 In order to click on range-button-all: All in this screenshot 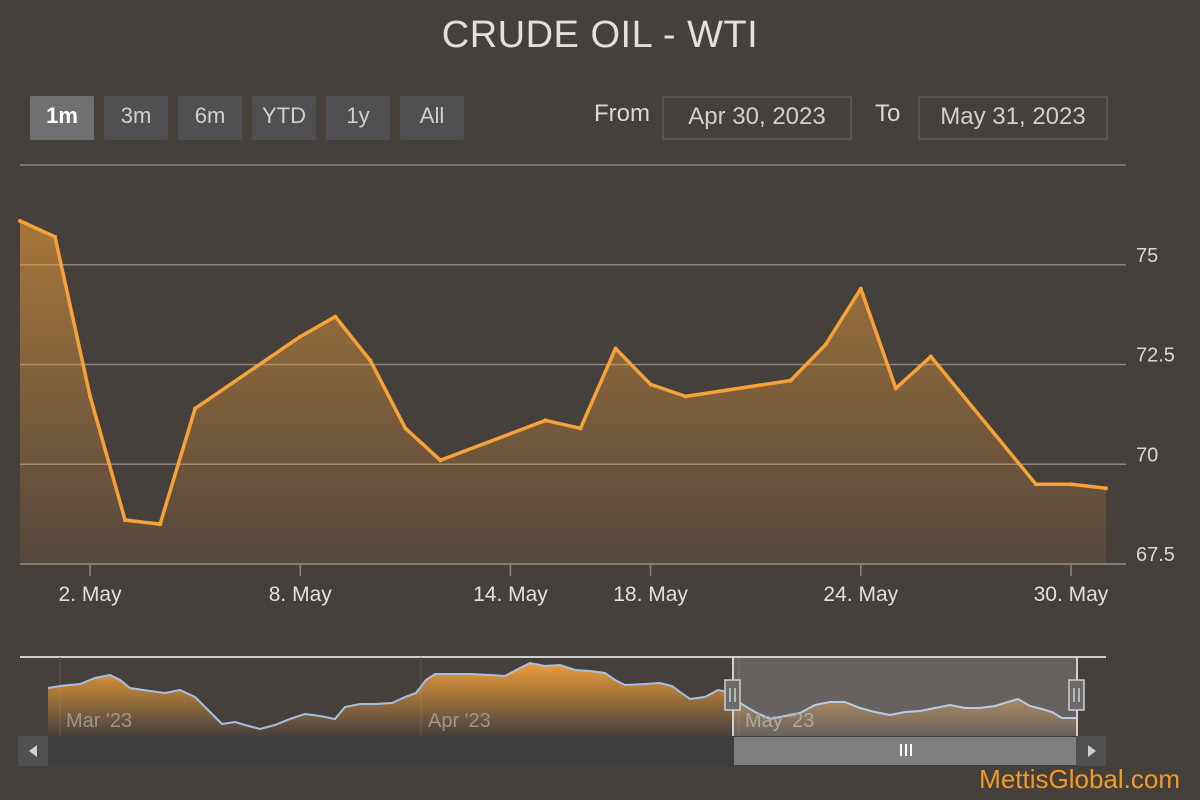, I will do `click(432, 118)`.